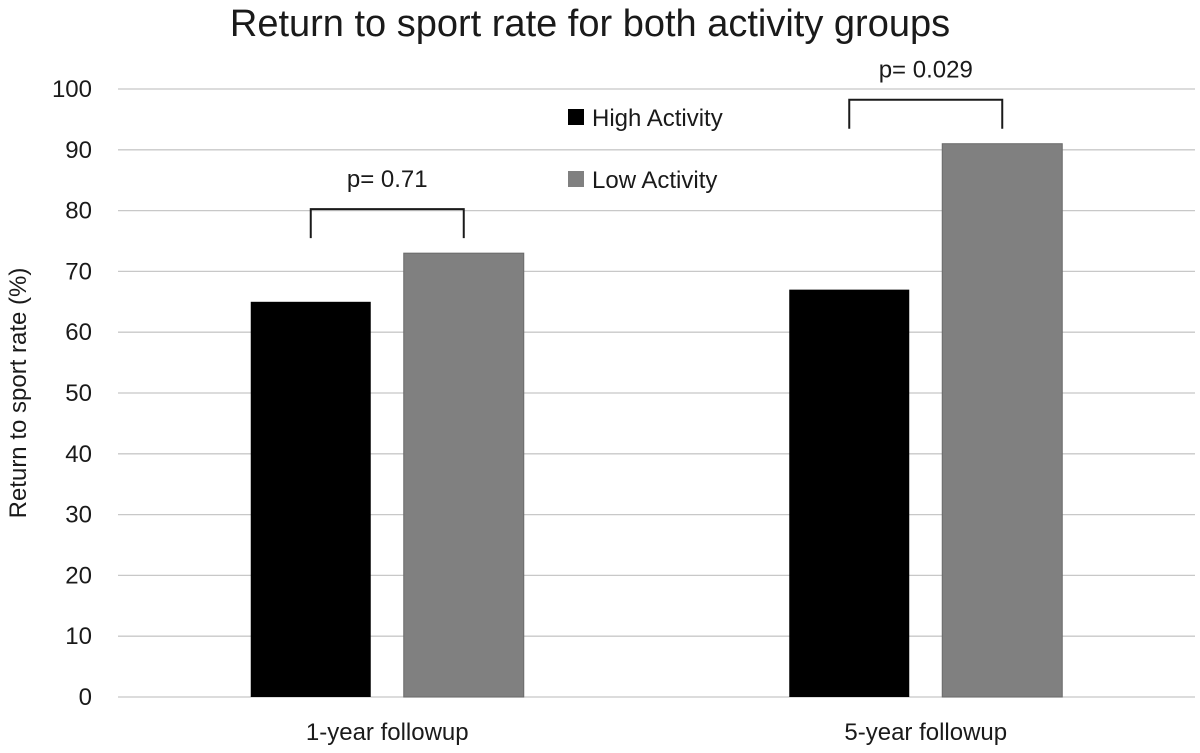 This screenshot has height=753, width=1200. I want to click on p-value-label: p= 0.71, so click(387, 179).